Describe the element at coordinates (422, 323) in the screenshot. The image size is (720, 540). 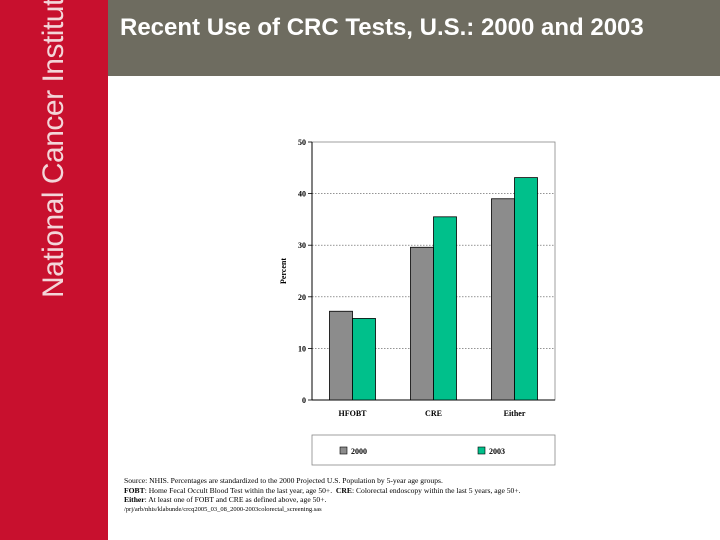
I see `bar-2000-cre` at that location.